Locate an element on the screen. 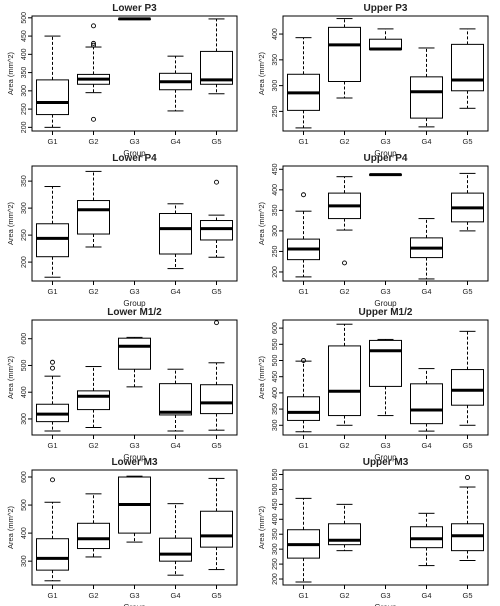 The width and height of the screenshot is (500, 606). panel-title: Upper P3 is located at coordinates (386, 8).